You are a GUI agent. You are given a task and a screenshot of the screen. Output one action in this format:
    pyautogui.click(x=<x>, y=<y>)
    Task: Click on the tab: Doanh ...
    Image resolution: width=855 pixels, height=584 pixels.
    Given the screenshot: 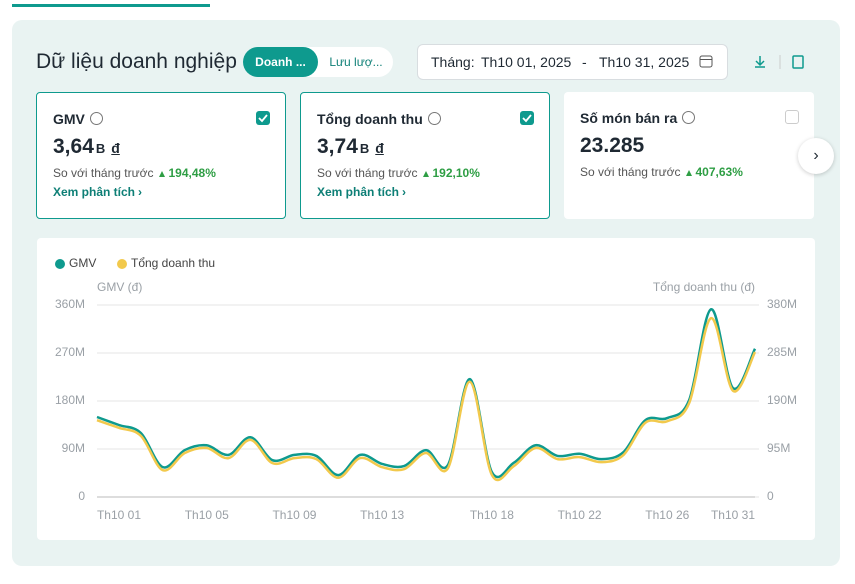 What is the action you would take?
    pyautogui.click(x=280, y=62)
    